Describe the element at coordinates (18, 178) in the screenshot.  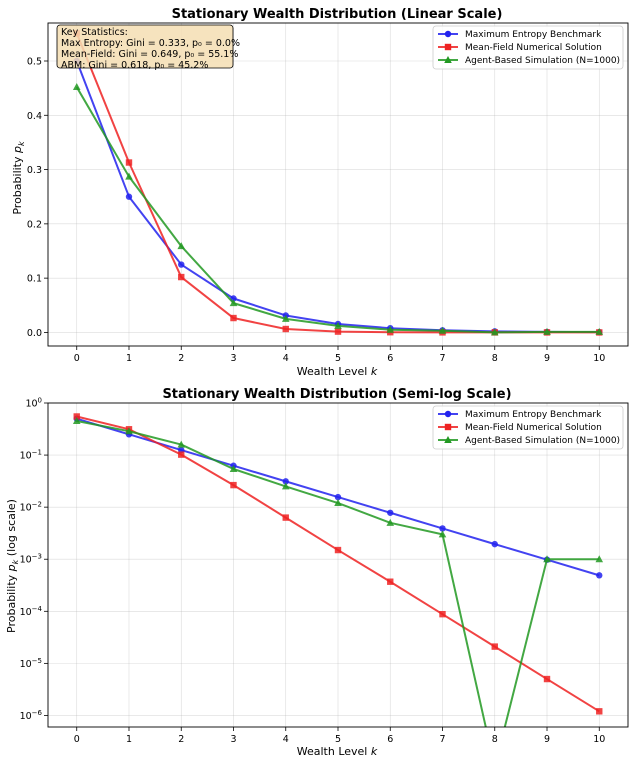
I see `linear-chart-y-label: Probability pk` at that location.